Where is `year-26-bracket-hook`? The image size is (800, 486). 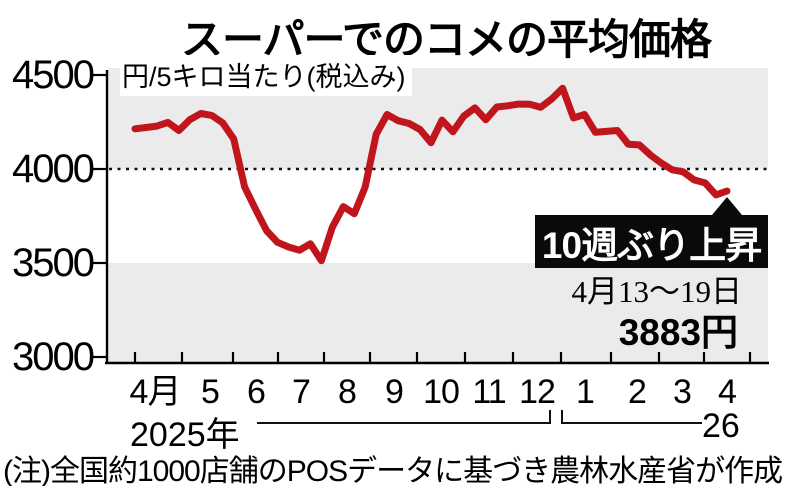 year-26-bracket-hook is located at coordinates (562, 417).